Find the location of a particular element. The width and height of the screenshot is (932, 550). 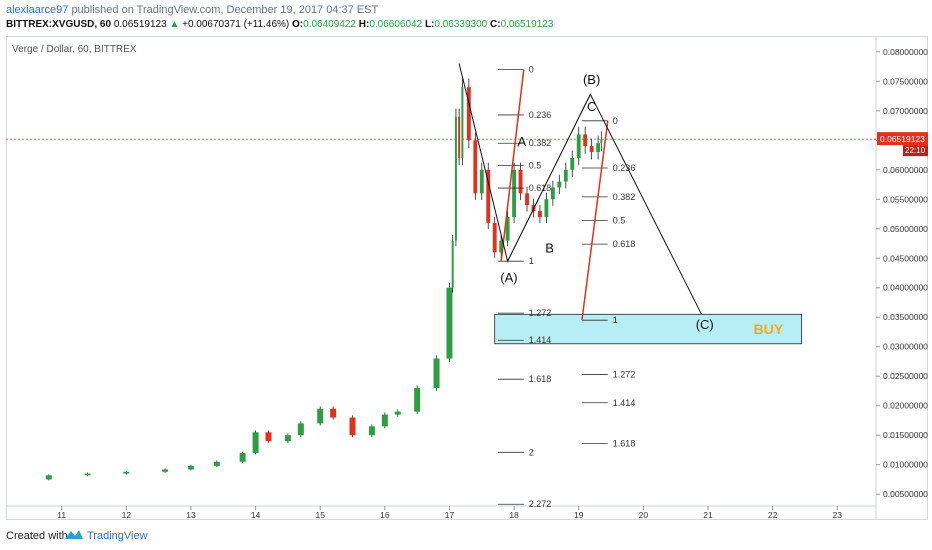

fib-right-label: 0.382 is located at coordinates (624, 197).